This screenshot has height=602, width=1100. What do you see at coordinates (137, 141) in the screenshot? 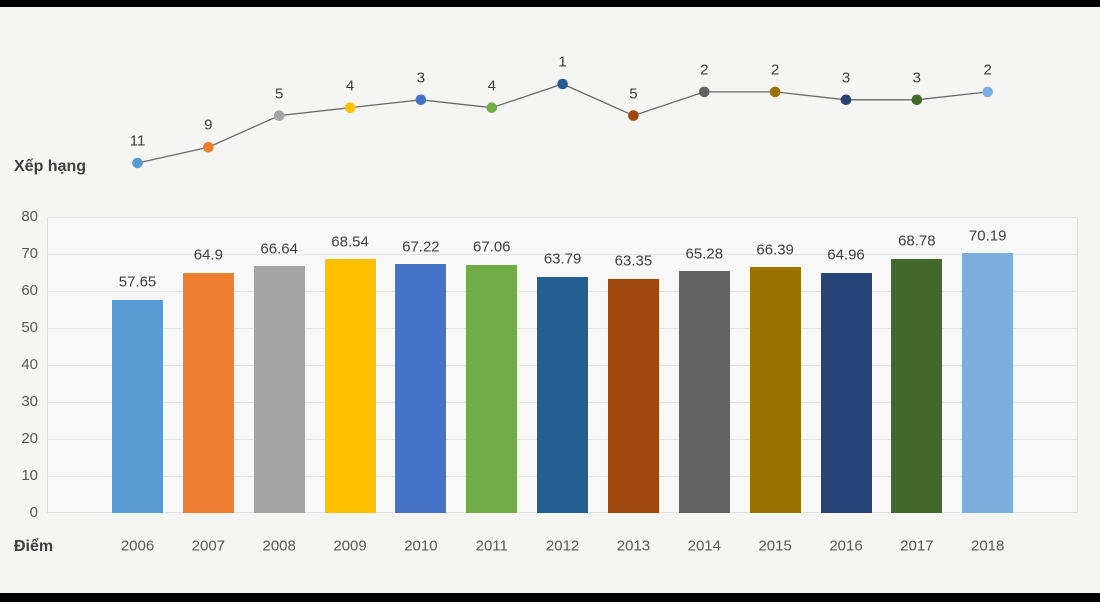
I see `rank-point-label: 11` at bounding box center [137, 141].